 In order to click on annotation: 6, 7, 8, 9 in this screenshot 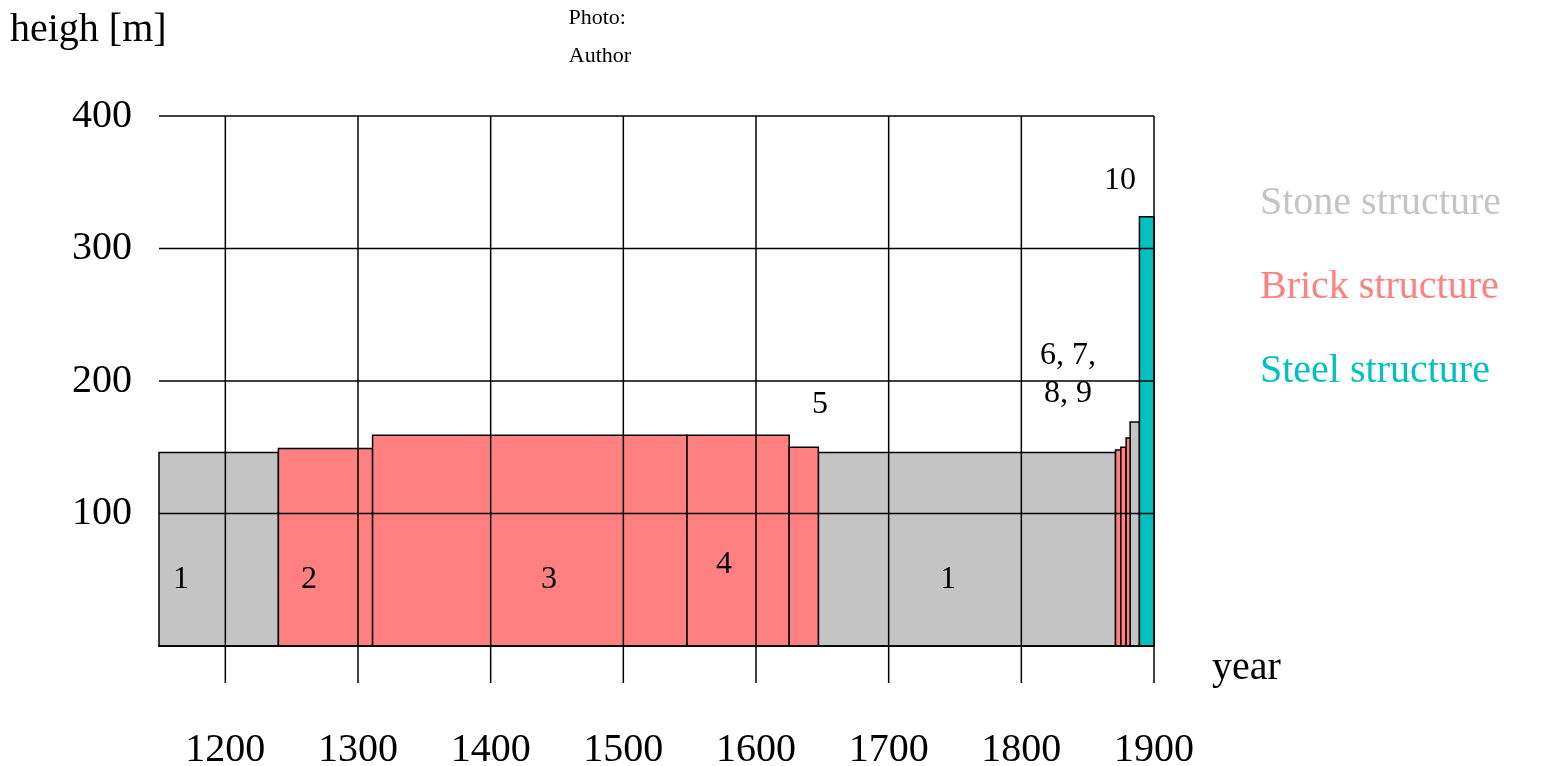, I will do `click(1068, 372)`.